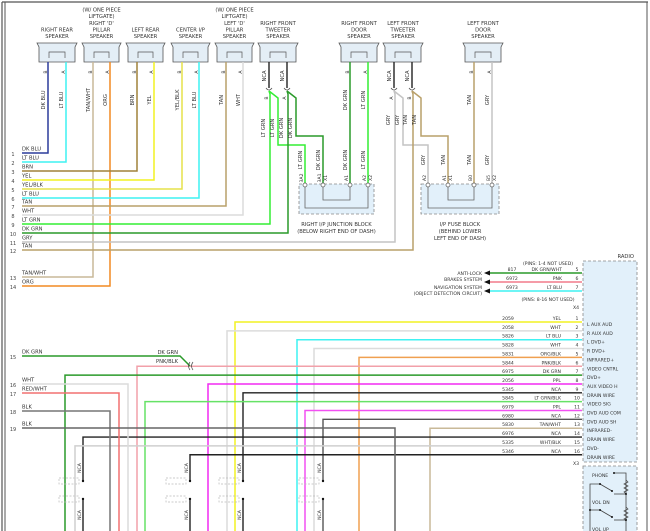 The height and width of the screenshot is (531, 650). Describe the element at coordinates (551, 354) in the screenshot. I see `wire-color-label: ORG/BLK` at that location.